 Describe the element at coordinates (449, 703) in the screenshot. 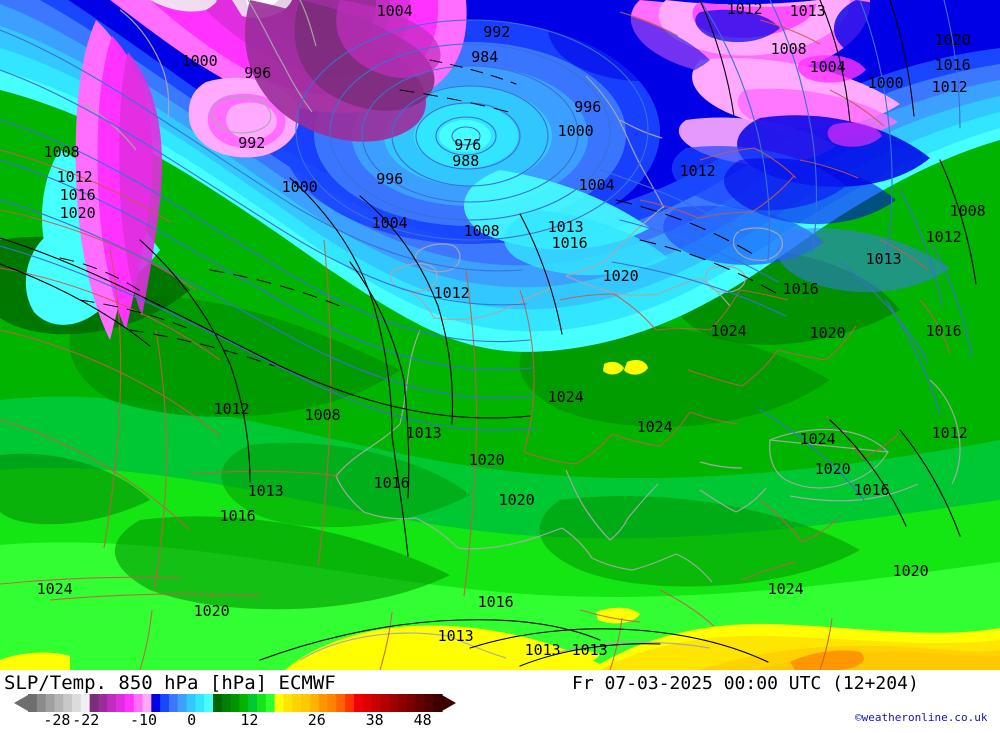

I see `colorbar-right-arrow` at that location.